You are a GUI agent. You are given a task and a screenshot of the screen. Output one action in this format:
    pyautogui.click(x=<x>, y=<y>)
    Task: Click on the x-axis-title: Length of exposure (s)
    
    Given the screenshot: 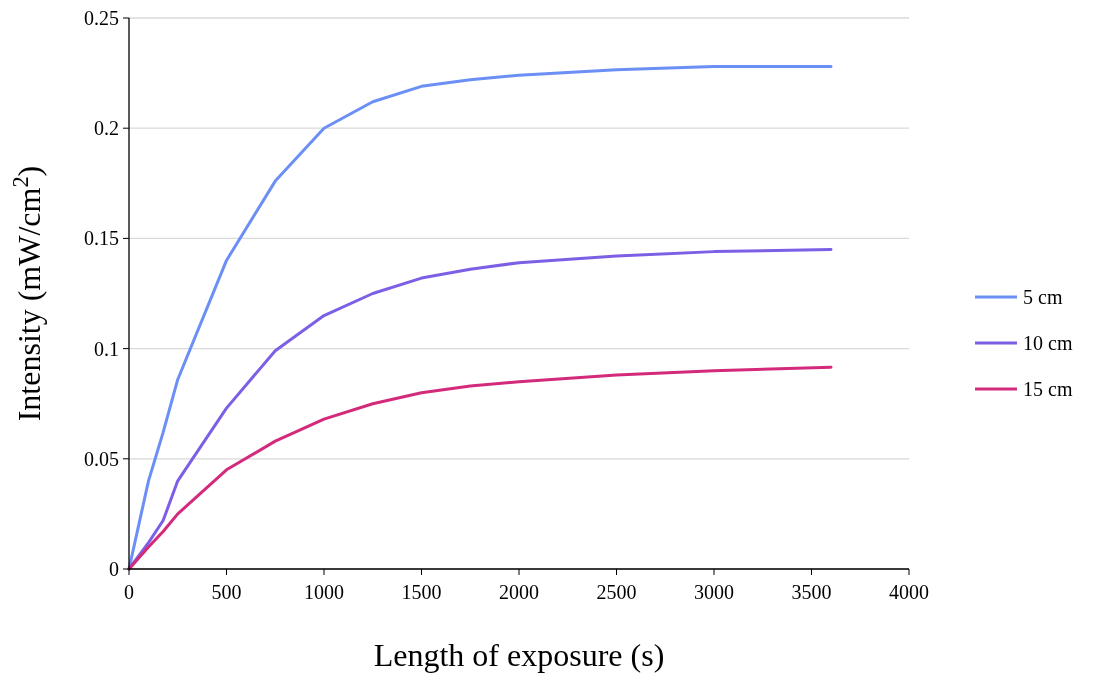 What is the action you would take?
    pyautogui.click(x=519, y=655)
    